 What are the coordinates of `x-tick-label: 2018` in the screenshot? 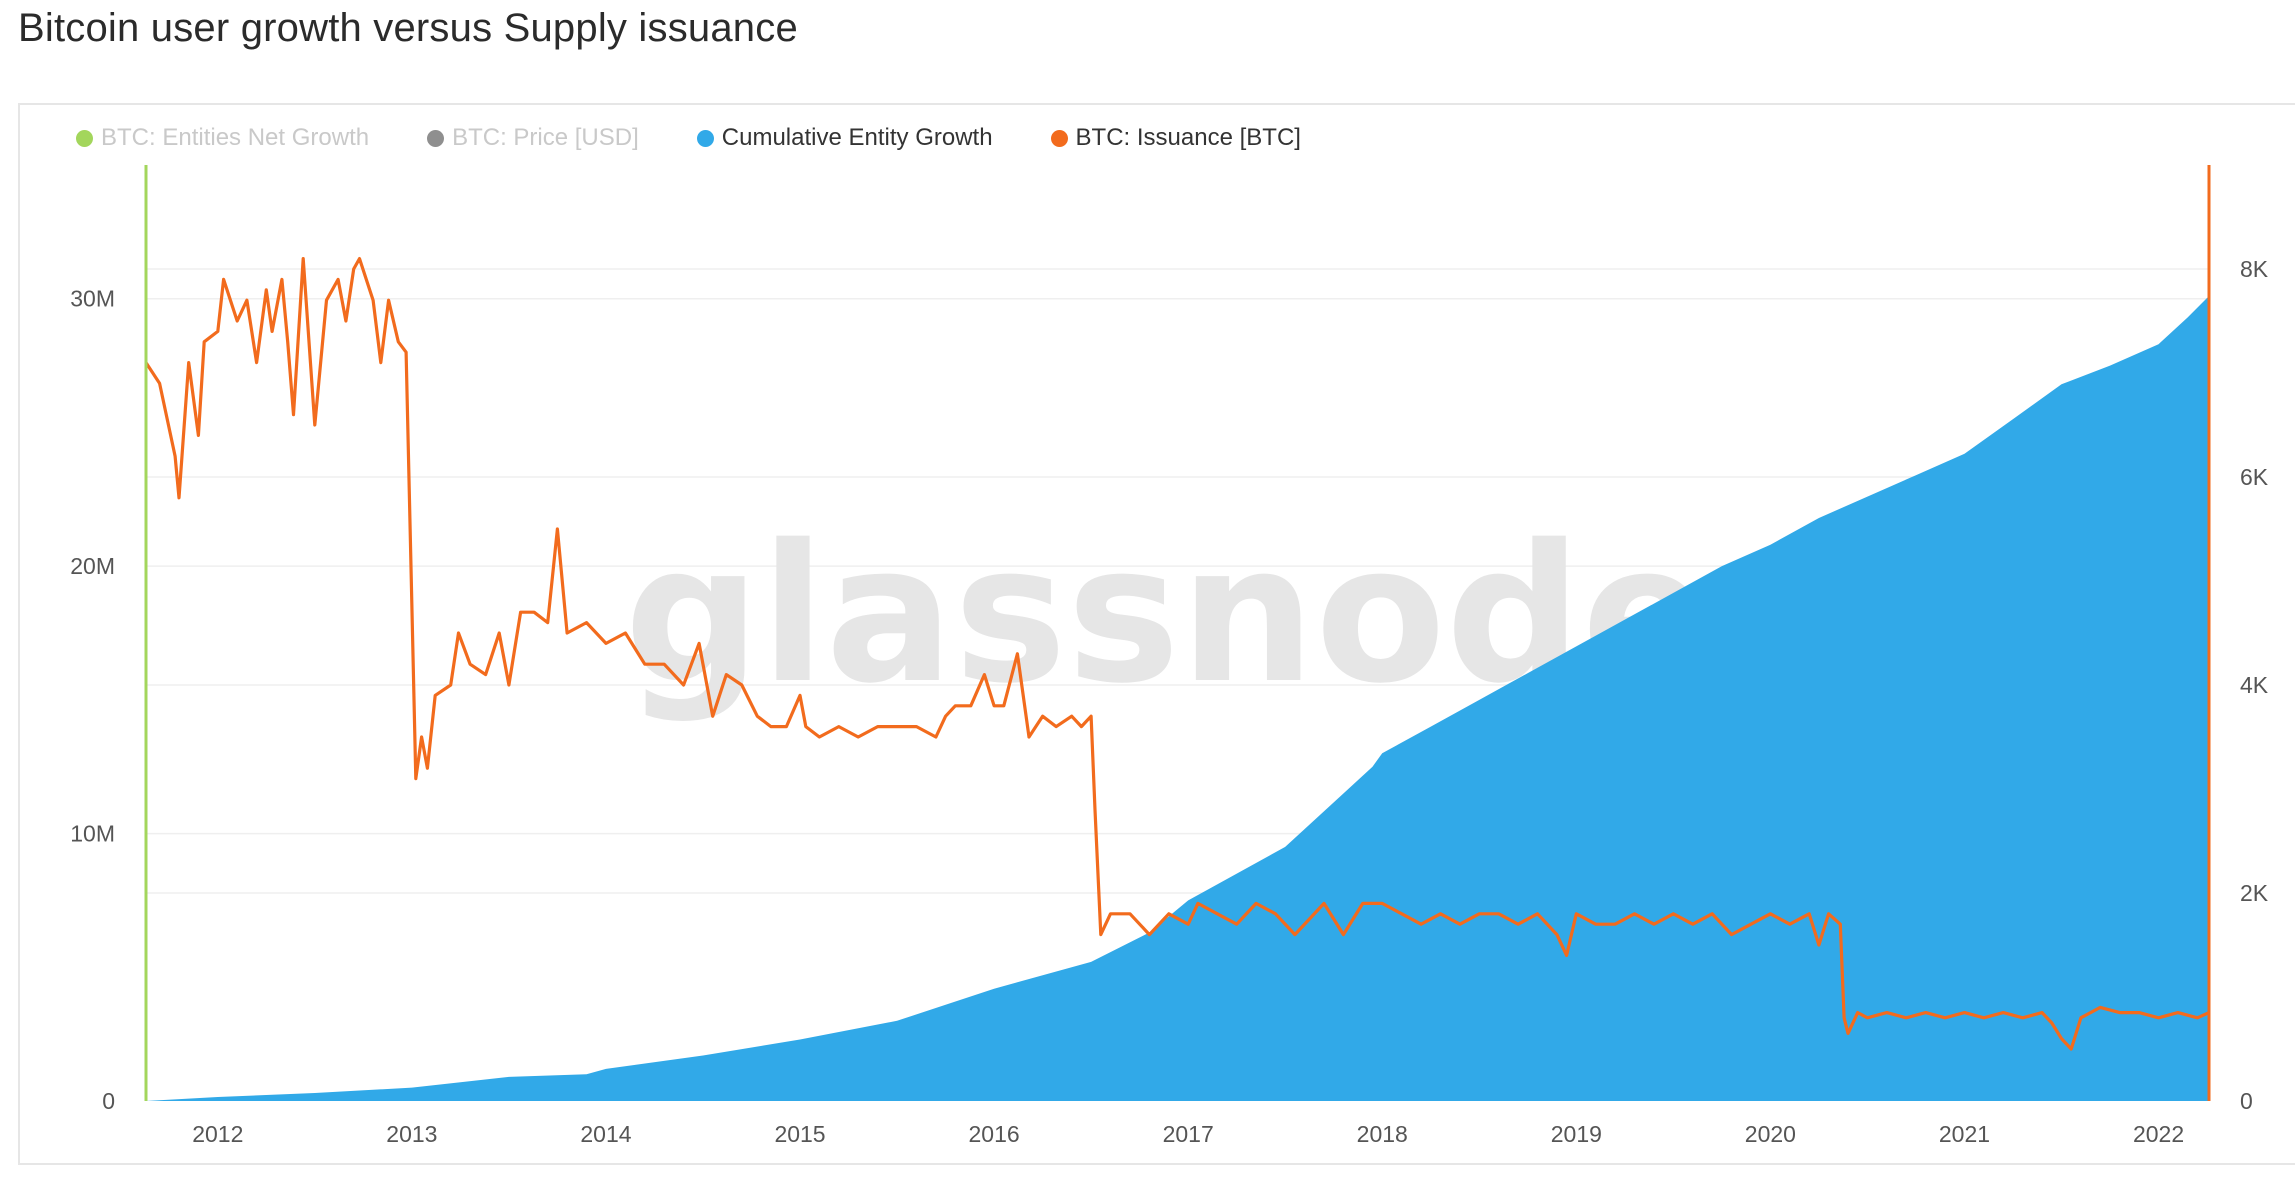 It's located at (1382, 1134).